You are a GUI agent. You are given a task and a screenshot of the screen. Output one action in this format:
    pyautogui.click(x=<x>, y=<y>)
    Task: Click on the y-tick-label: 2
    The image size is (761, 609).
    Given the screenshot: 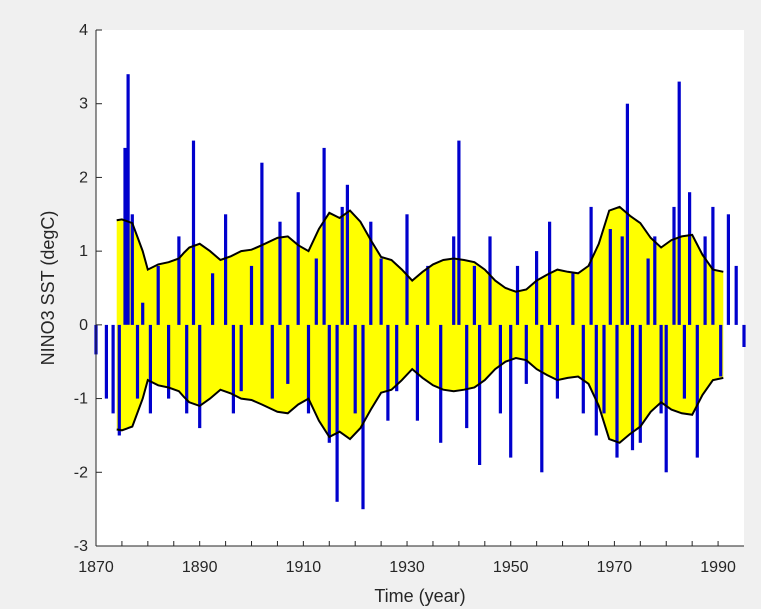 What is the action you would take?
    pyautogui.click(x=83, y=177)
    